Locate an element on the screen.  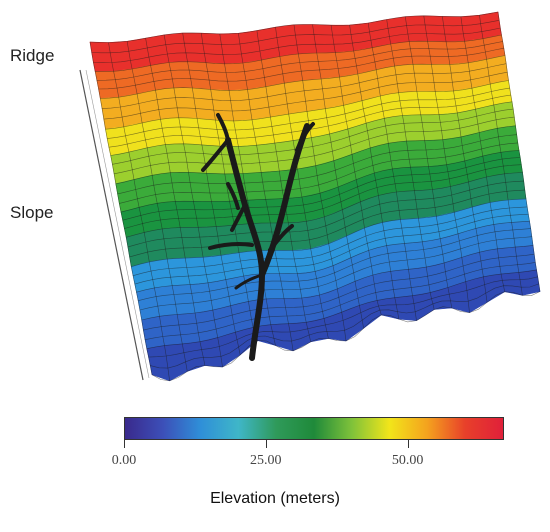
channel-branch-right-tip is located at coordinates (305, 137).